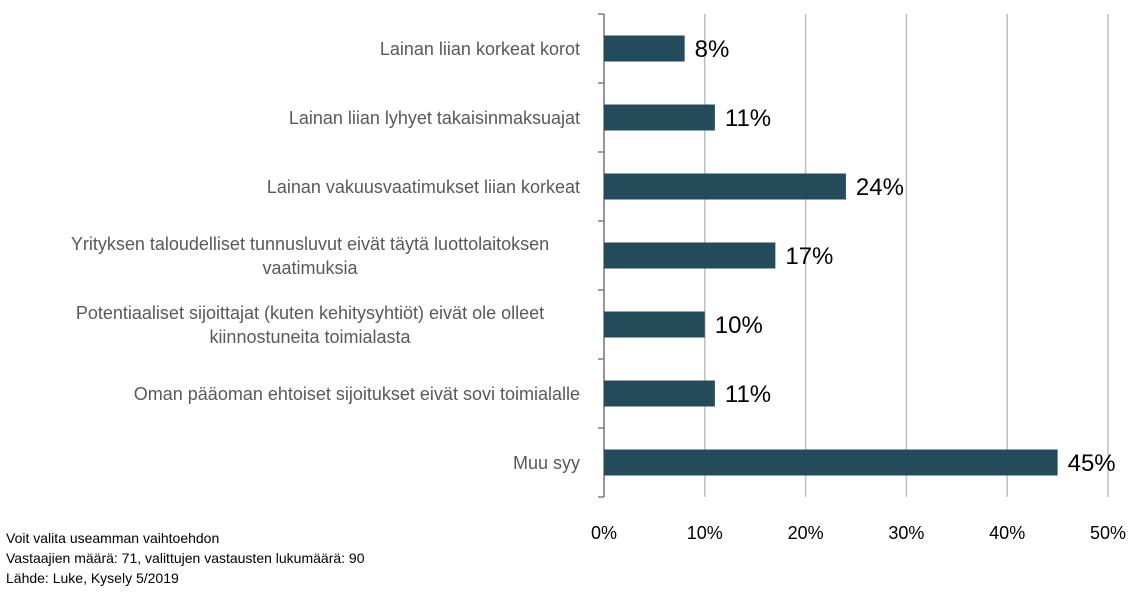  I want to click on category-label: Muu syy, so click(546, 462).